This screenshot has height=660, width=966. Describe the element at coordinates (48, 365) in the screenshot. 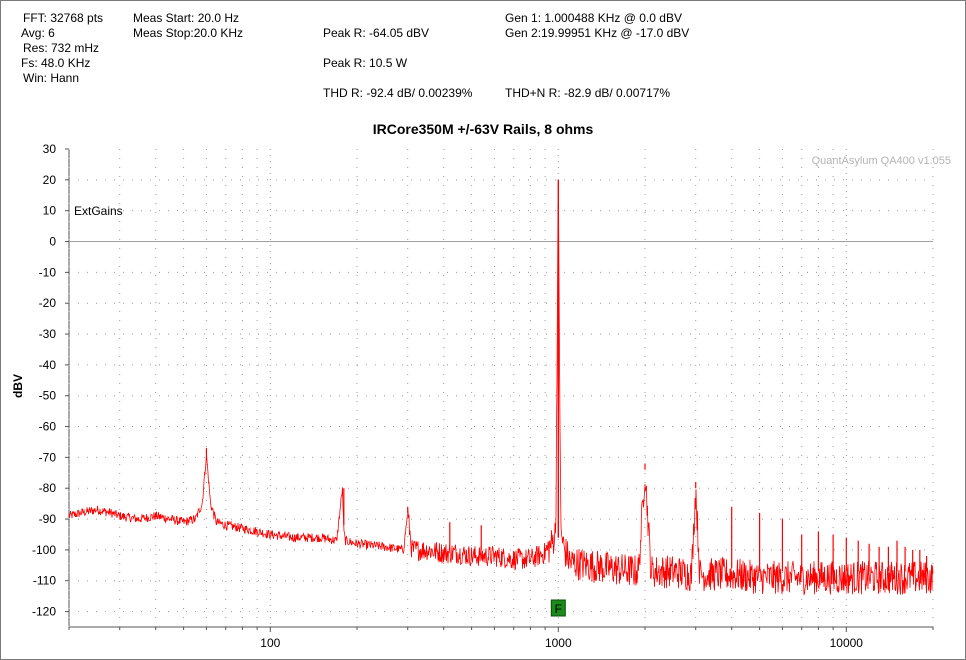

I see `y-tick-label: -40` at that location.